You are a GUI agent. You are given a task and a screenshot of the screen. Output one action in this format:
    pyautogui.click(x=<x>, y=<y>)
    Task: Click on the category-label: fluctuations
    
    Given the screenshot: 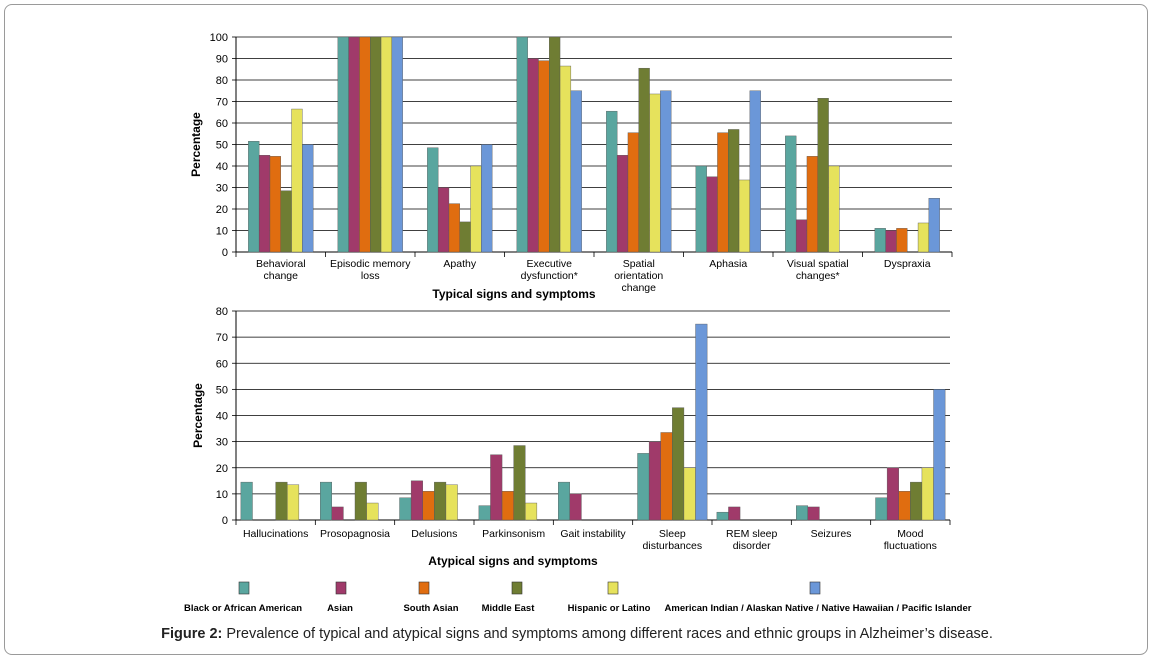 What is the action you would take?
    pyautogui.click(x=910, y=546)
    